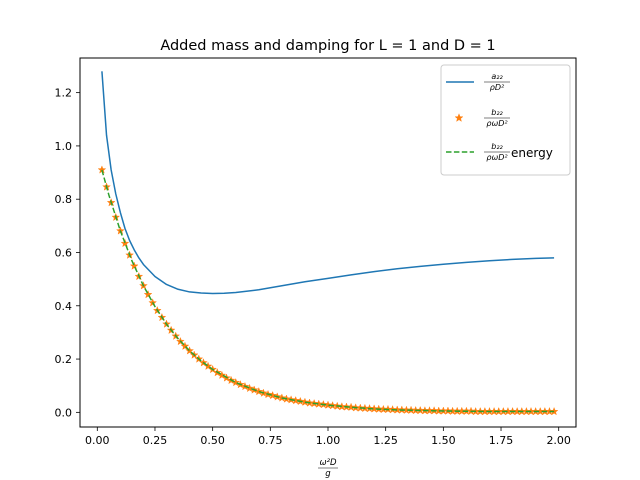  I want to click on y-axis: 0.0 0.2 0.4 0.6 0.8 1.0 1.2, so click(67, 253).